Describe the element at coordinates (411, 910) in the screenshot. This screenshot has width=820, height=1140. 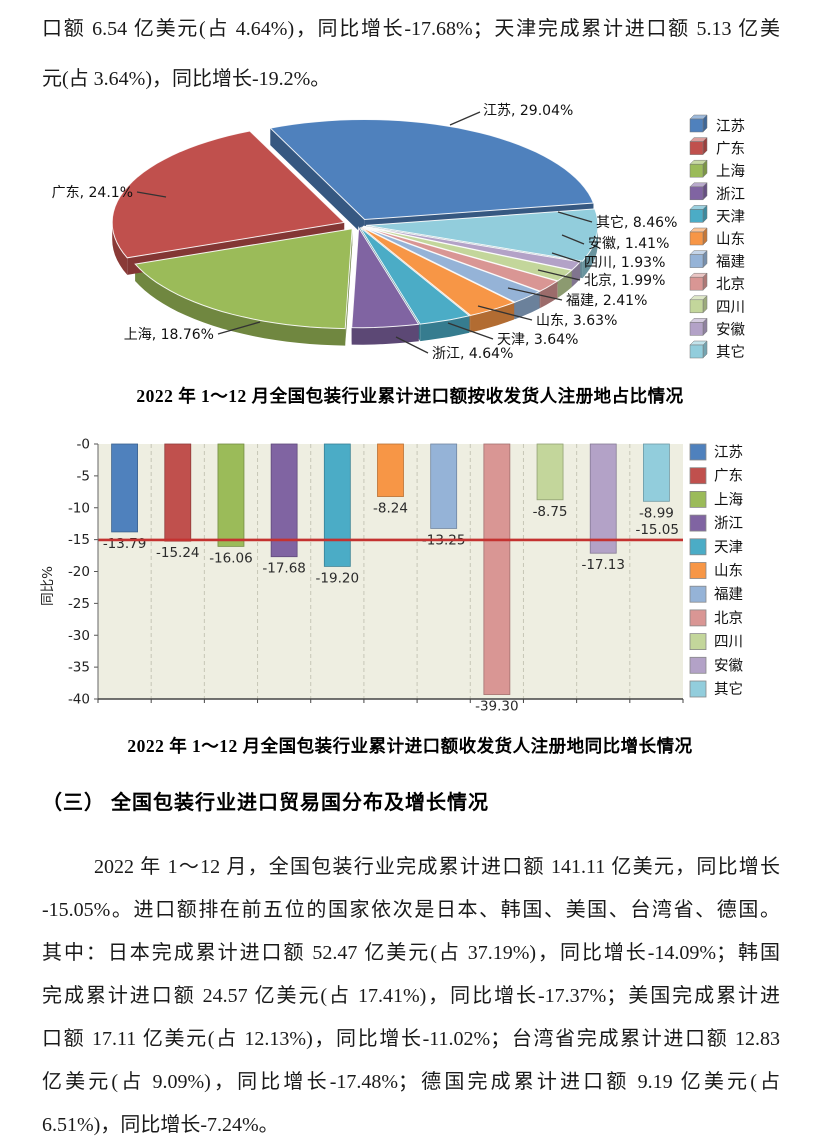
I see `text-line: -15.05%。进口额排在前五位的国家依次是日本、韩国、美国、台湾省、德国。` at that location.